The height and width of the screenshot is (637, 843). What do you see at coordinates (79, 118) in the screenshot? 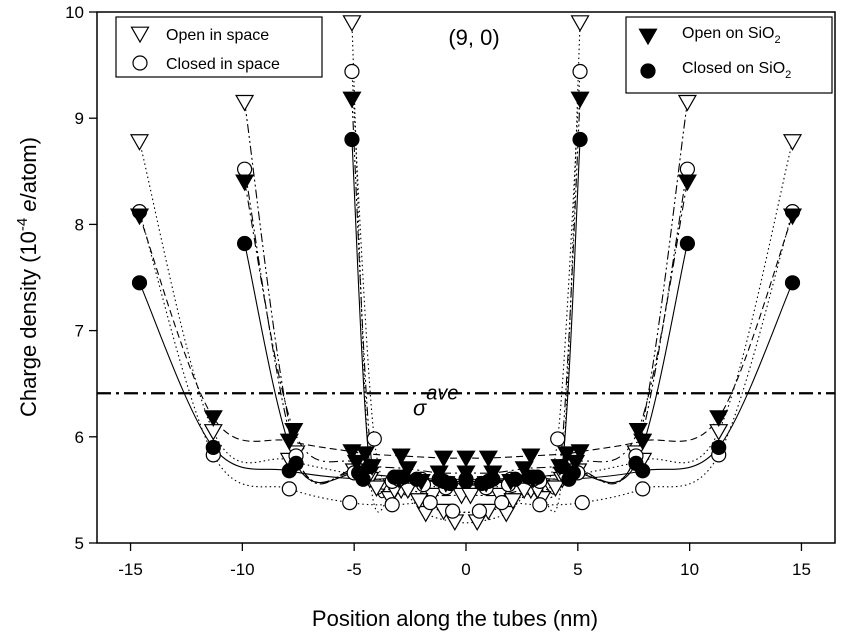
I see `y-tick-label: 9` at bounding box center [79, 118].